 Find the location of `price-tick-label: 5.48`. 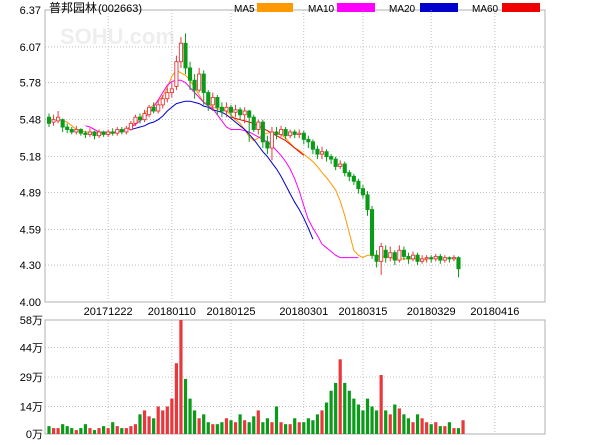

price-tick-label: 5.48 is located at coordinates (30, 121).